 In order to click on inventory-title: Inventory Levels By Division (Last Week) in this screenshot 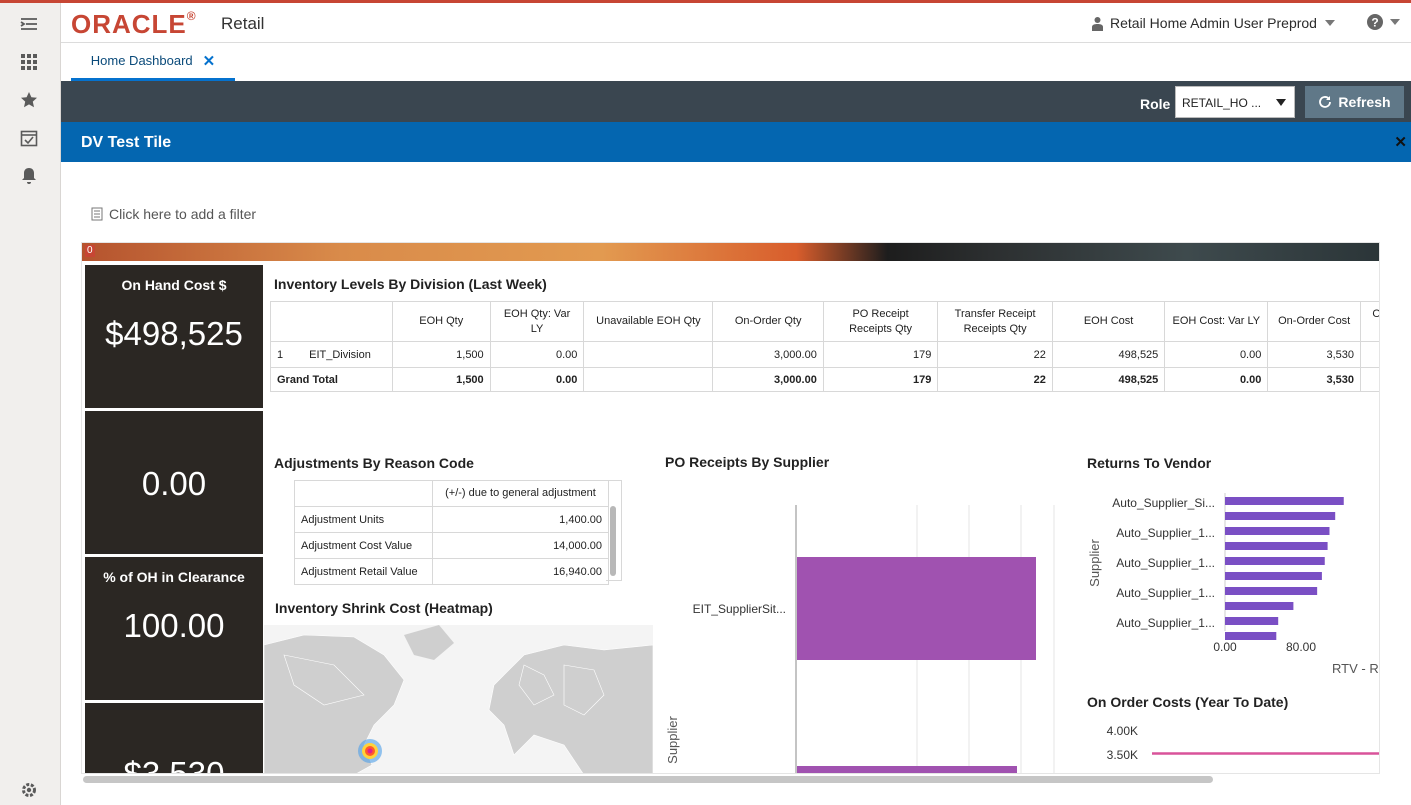, I will do `click(410, 284)`.